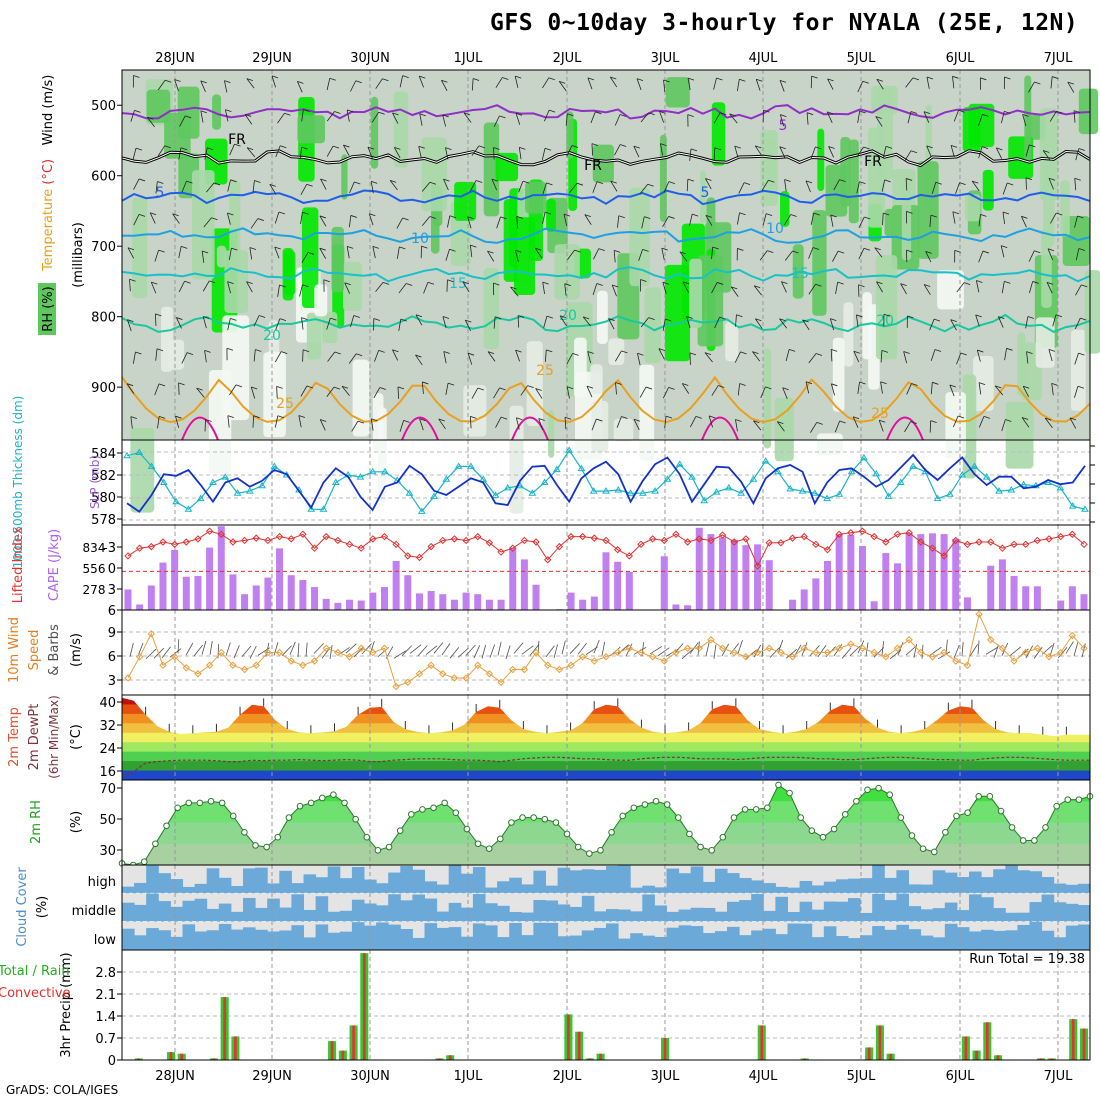 This screenshot has height=1100, width=1100. I want to click on li-tick-label: -3, so click(109, 548).